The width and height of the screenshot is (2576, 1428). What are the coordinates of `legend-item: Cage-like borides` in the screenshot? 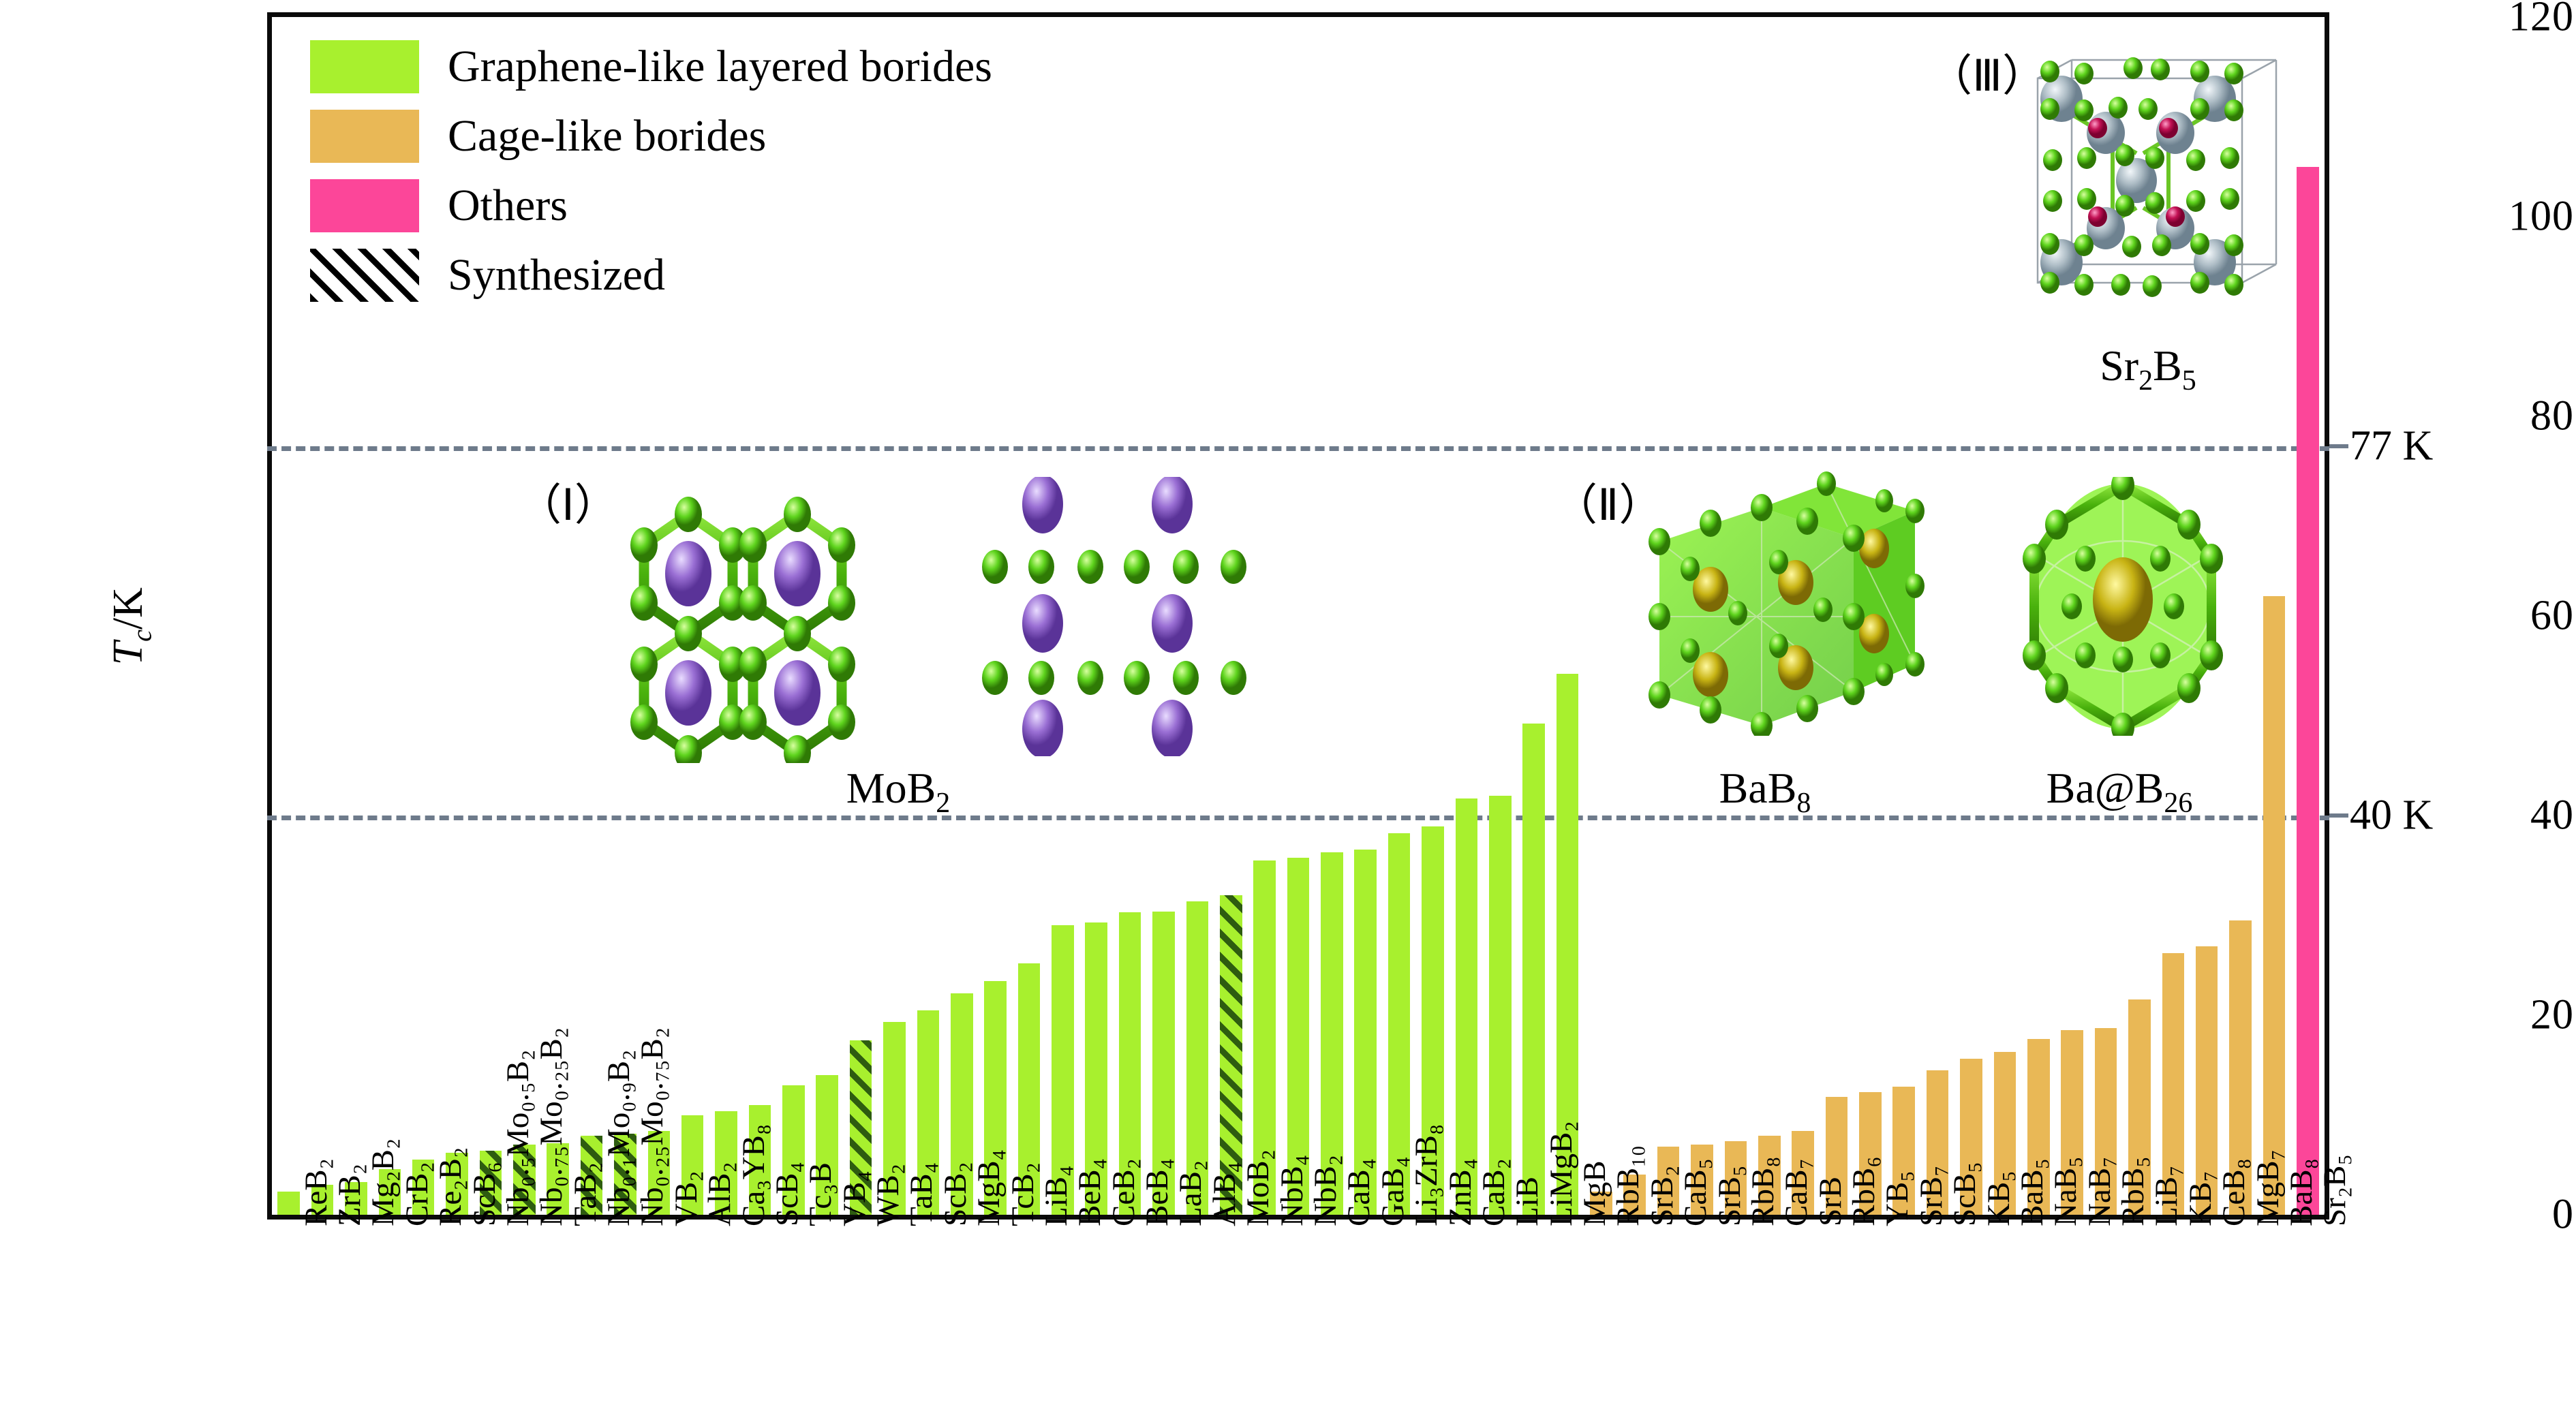 It's located at (651, 136).